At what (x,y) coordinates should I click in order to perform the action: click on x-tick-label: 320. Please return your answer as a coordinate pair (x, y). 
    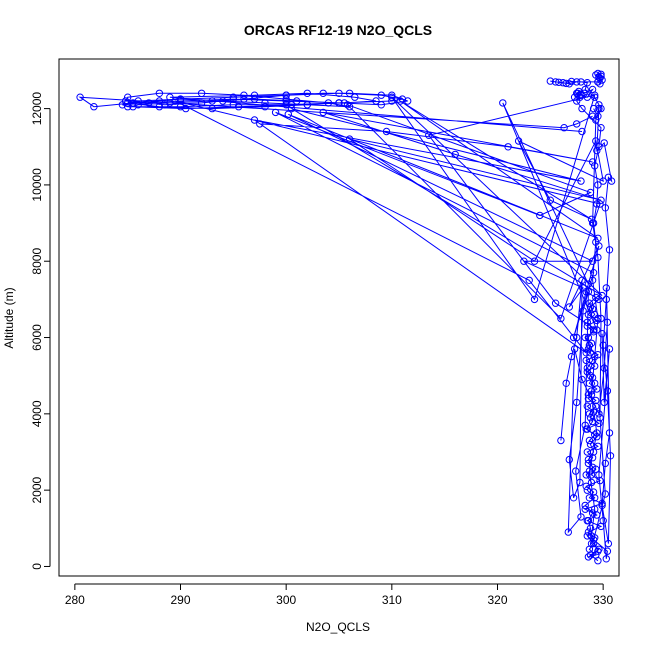
    Looking at the image, I should click on (497, 600).